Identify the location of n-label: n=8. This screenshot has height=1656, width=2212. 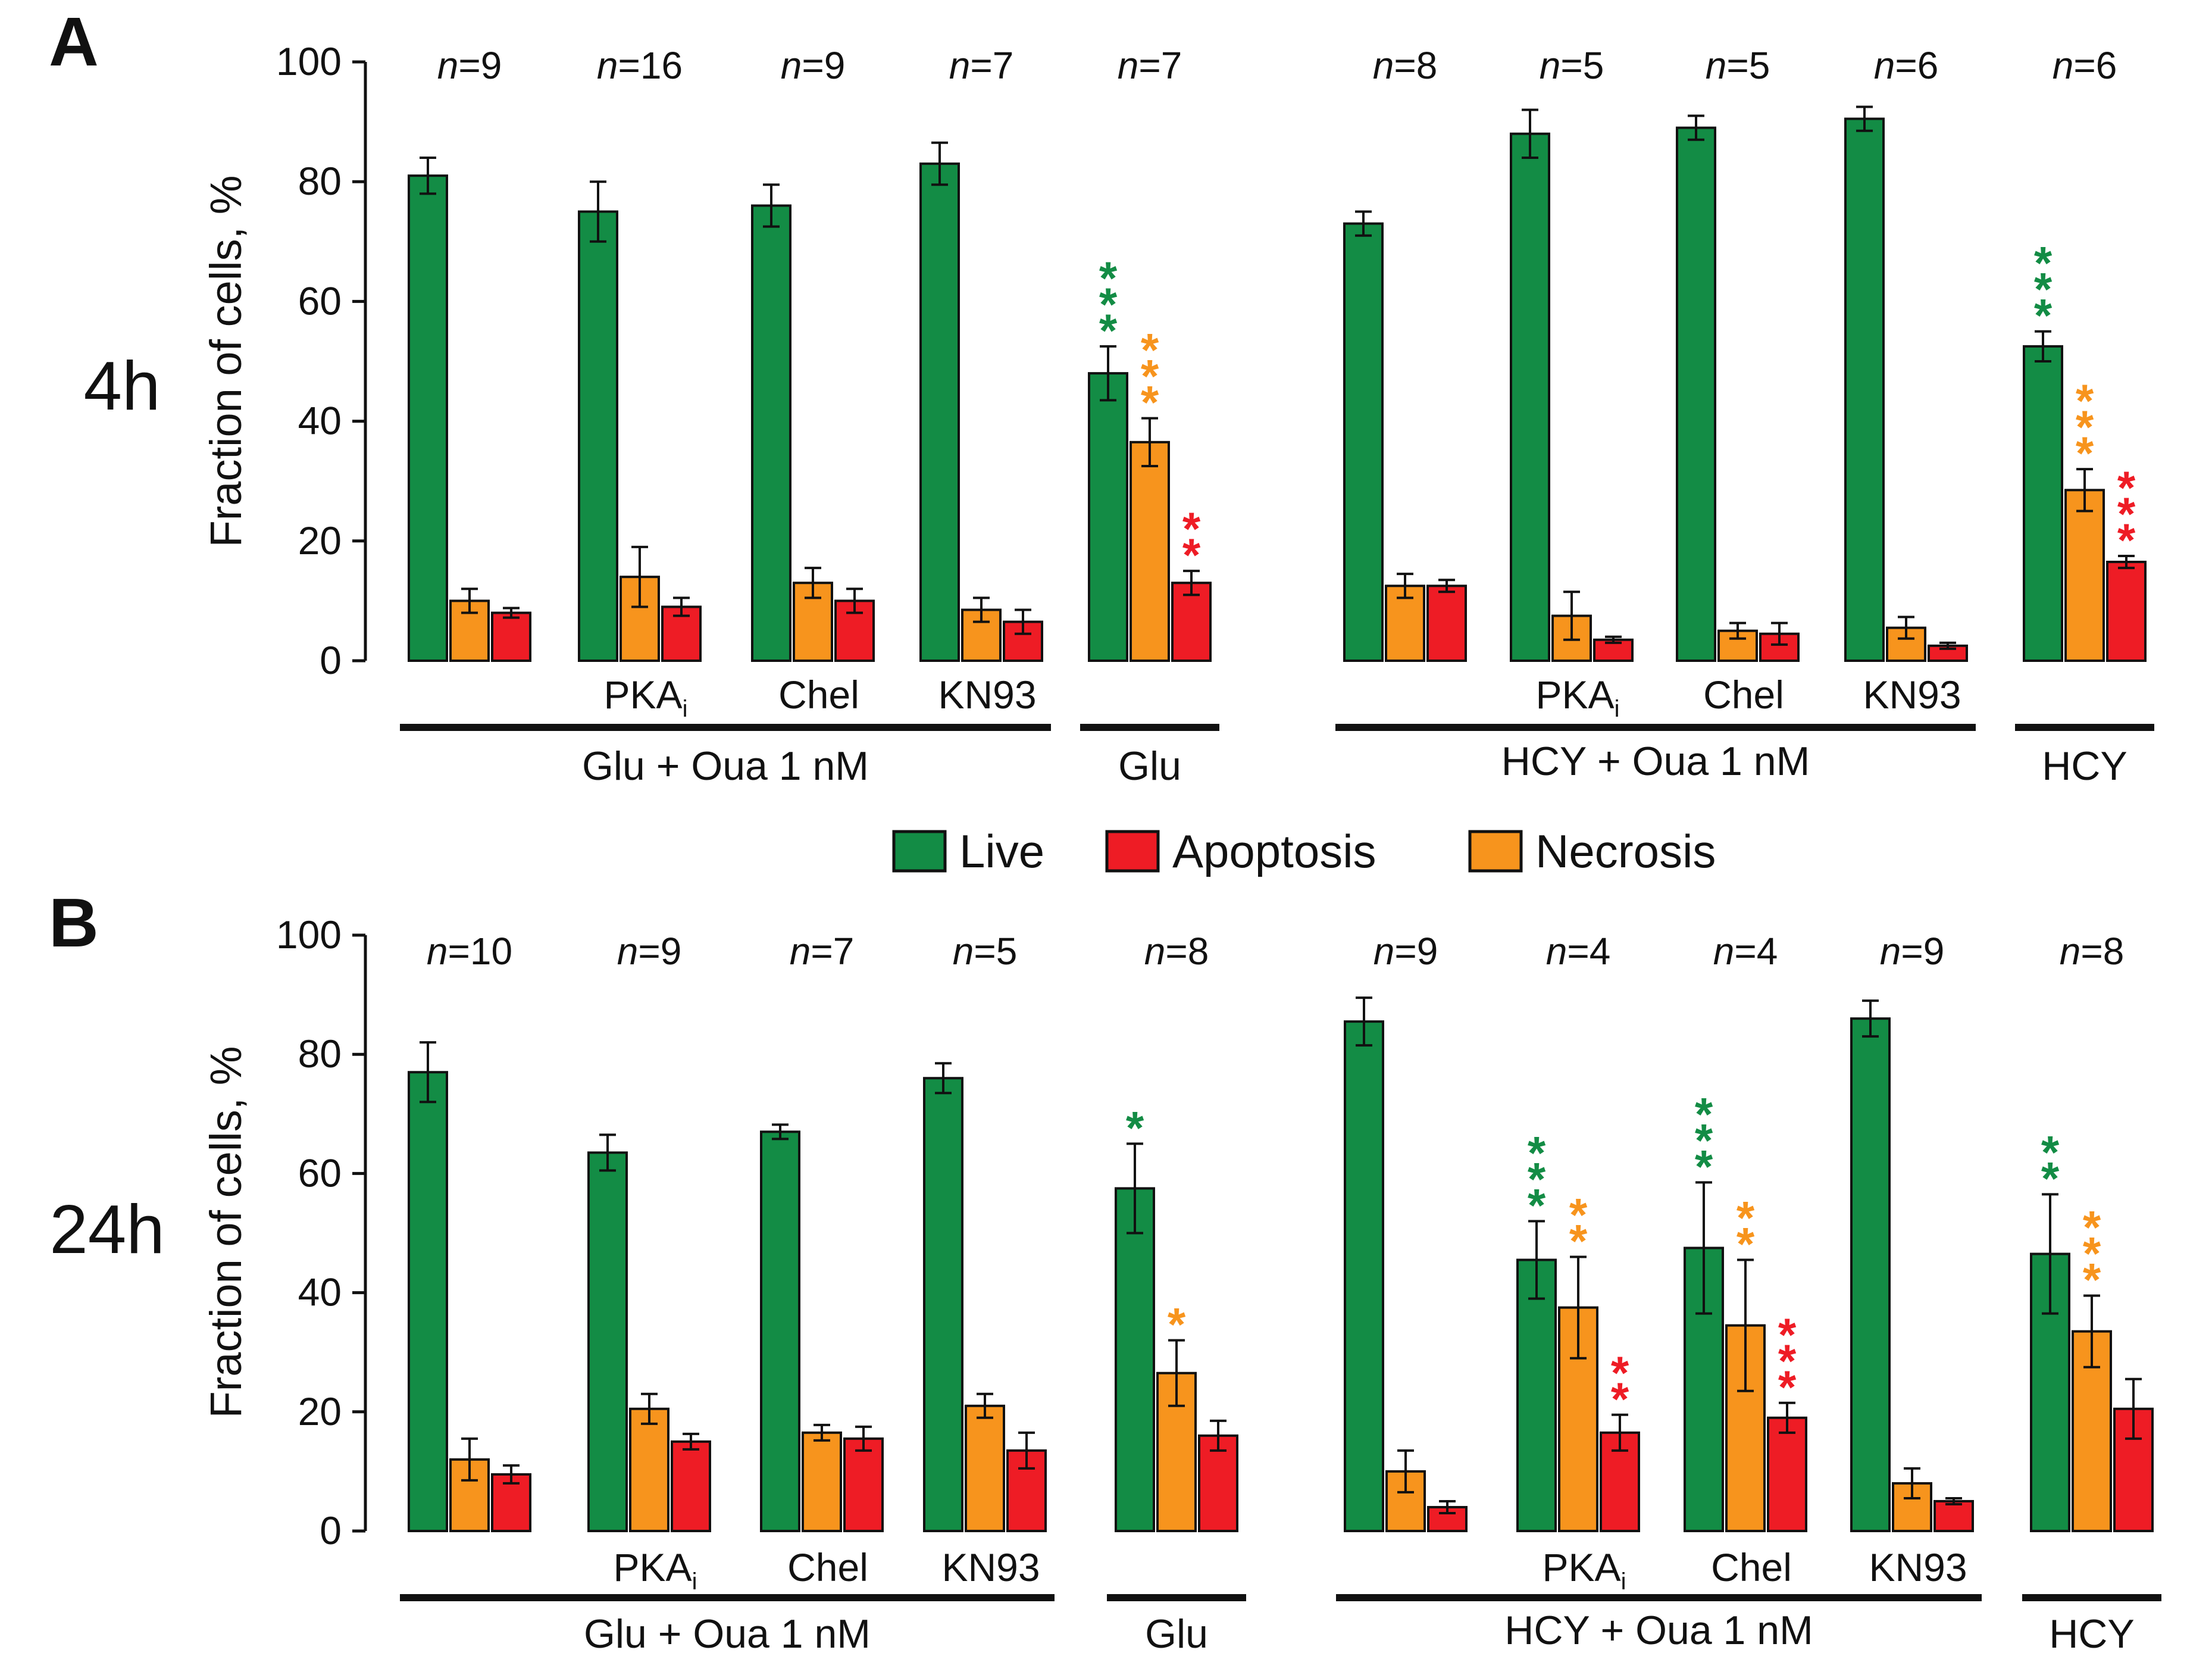
(2092, 951).